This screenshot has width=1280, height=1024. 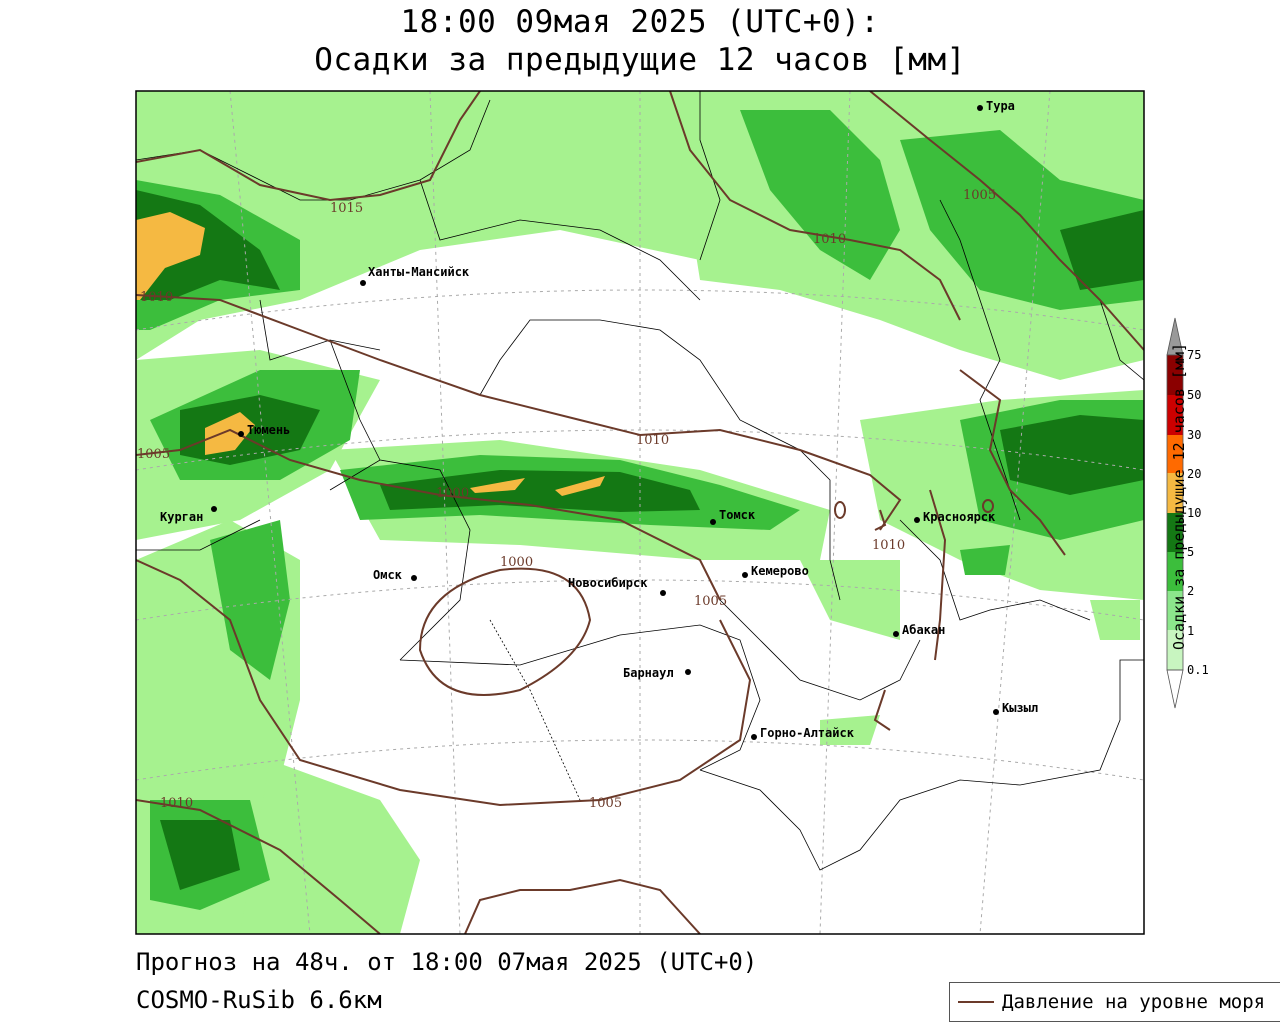 What do you see at coordinates (1000, 106) in the screenshot?
I see `city-label: Тура` at bounding box center [1000, 106].